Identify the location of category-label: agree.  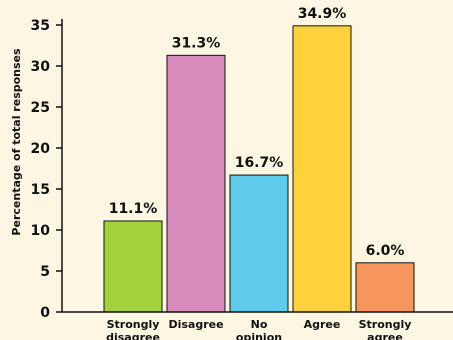
(385, 335).